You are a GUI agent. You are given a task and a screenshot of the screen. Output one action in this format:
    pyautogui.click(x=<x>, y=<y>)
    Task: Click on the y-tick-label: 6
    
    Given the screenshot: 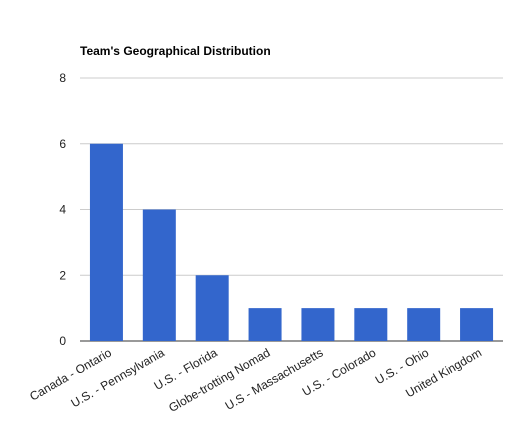 What is the action you would take?
    pyautogui.click(x=62, y=144)
    